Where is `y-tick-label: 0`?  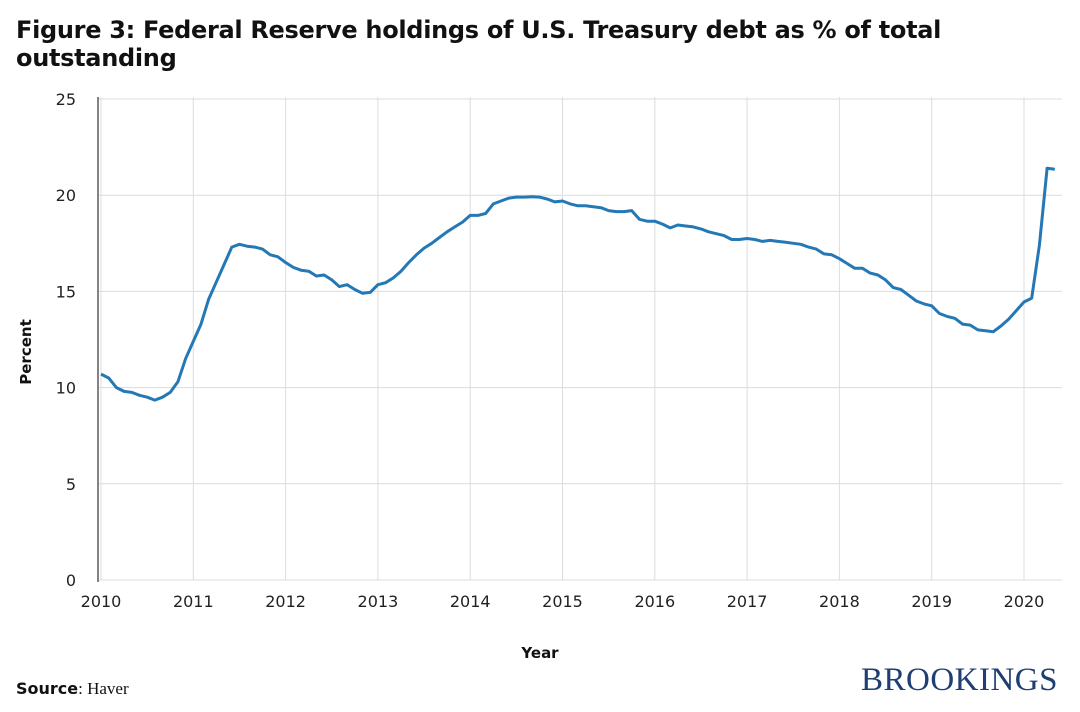 y-tick-label: 0 is located at coordinates (71, 580).